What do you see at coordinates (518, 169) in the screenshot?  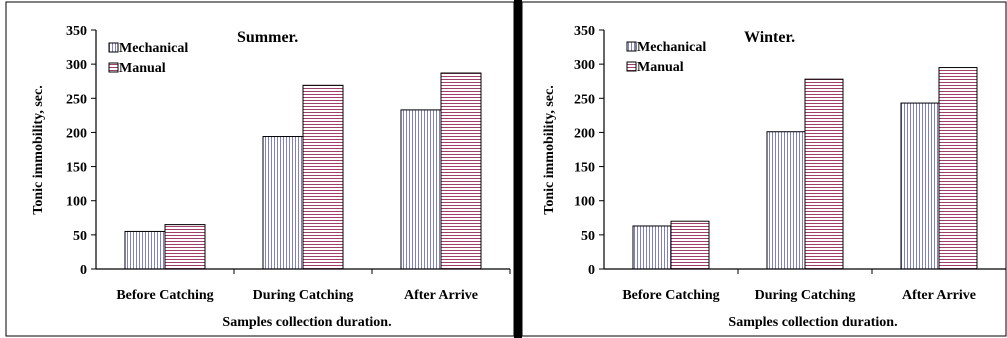 I see `panel-divider` at bounding box center [518, 169].